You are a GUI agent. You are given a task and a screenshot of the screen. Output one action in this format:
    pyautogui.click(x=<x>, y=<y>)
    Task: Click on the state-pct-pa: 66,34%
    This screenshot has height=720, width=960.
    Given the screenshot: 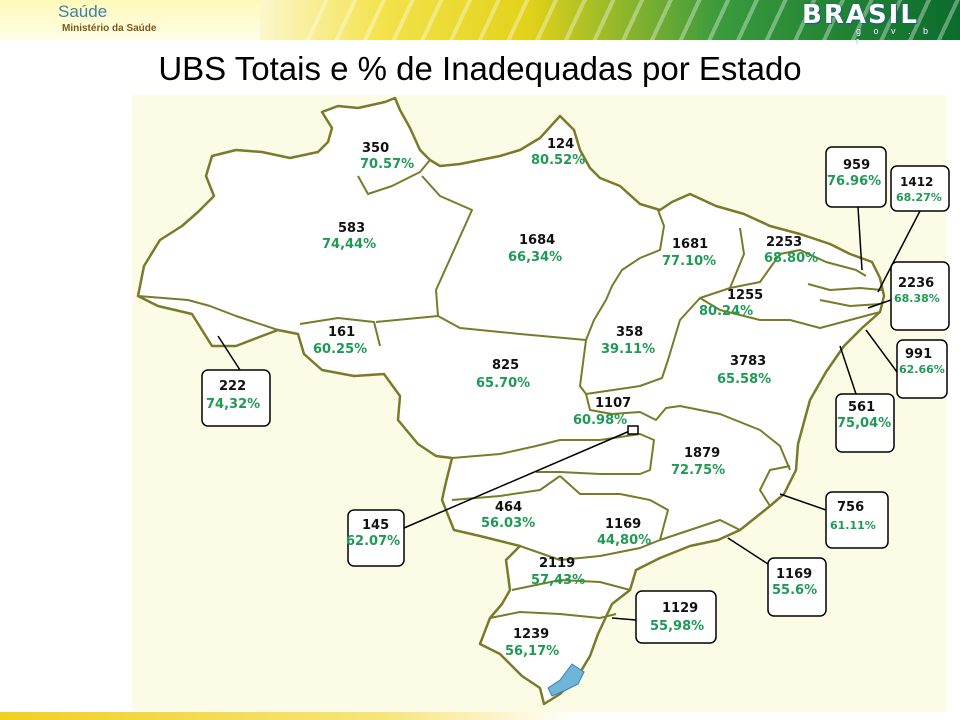 What is the action you would take?
    pyautogui.click(x=535, y=257)
    